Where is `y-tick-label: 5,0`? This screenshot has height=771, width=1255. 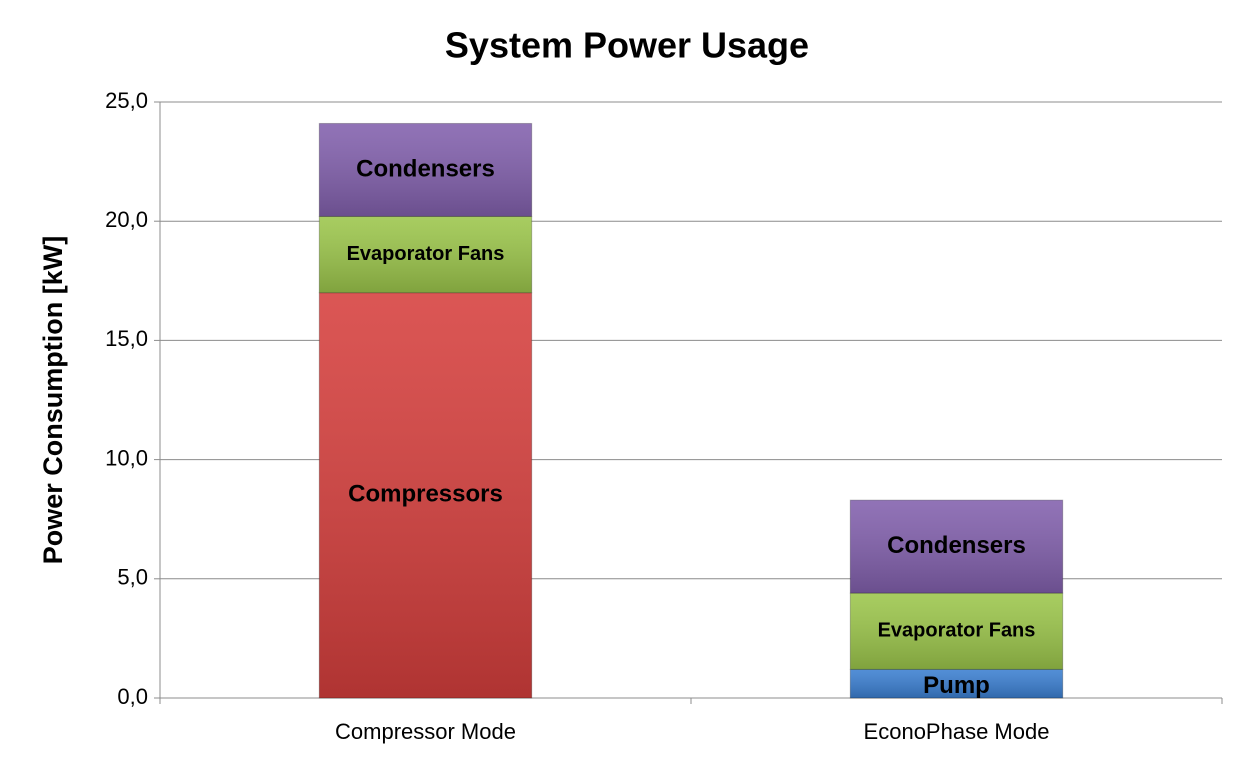 y-tick-label: 5,0 is located at coordinates (132, 577).